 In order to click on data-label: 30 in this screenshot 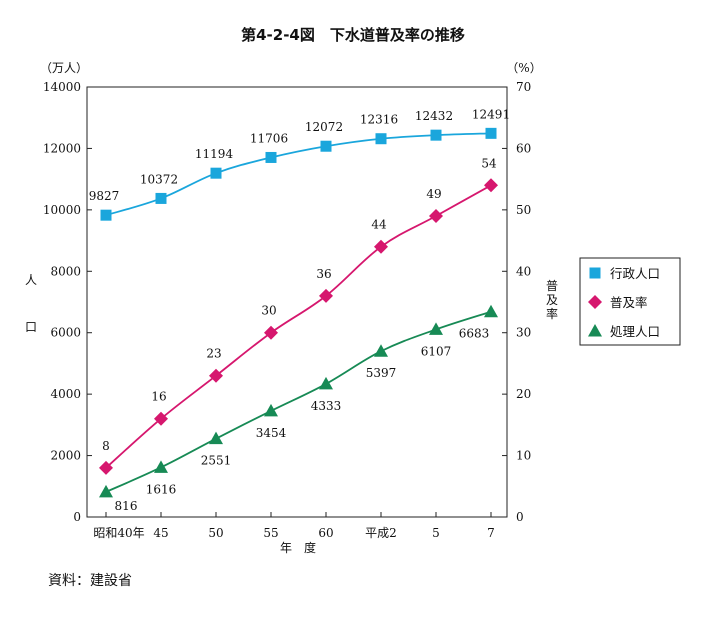, I will do `click(268, 311)`.